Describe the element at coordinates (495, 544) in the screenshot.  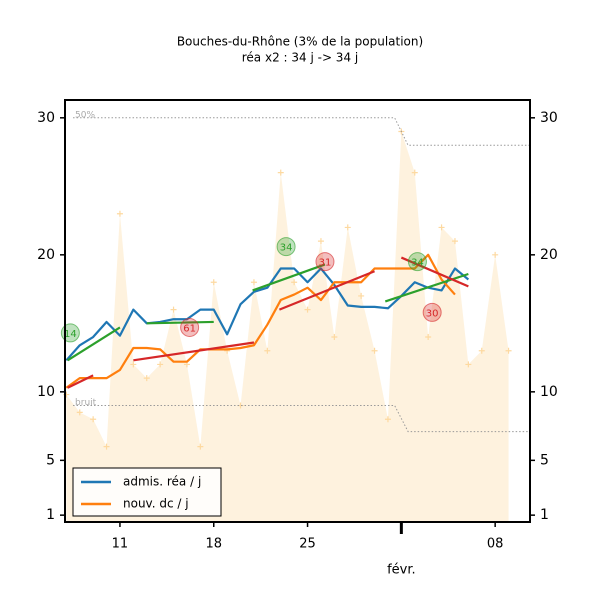
I see `x-tick-label: 08` at that location.